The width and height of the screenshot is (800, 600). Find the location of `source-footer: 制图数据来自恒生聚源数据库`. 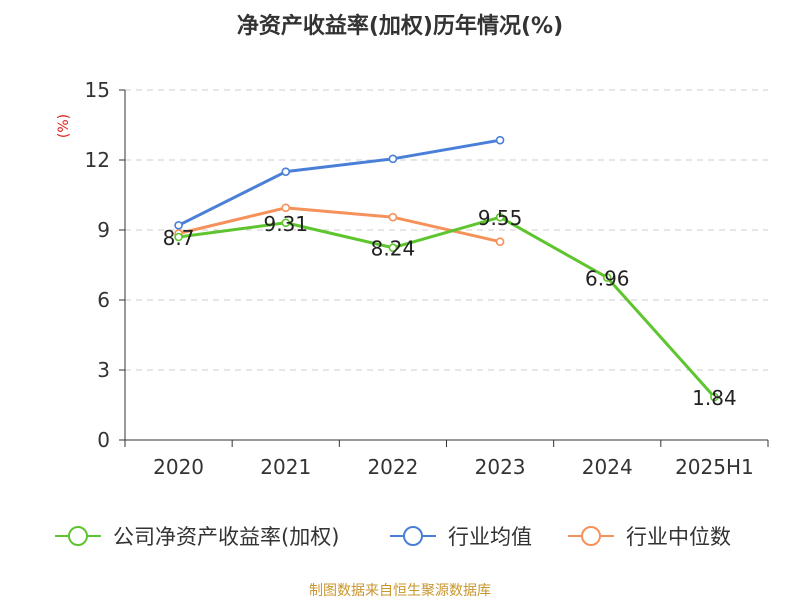

source-footer: 制图数据来自恒生聚源数据库 is located at coordinates (400, 591).